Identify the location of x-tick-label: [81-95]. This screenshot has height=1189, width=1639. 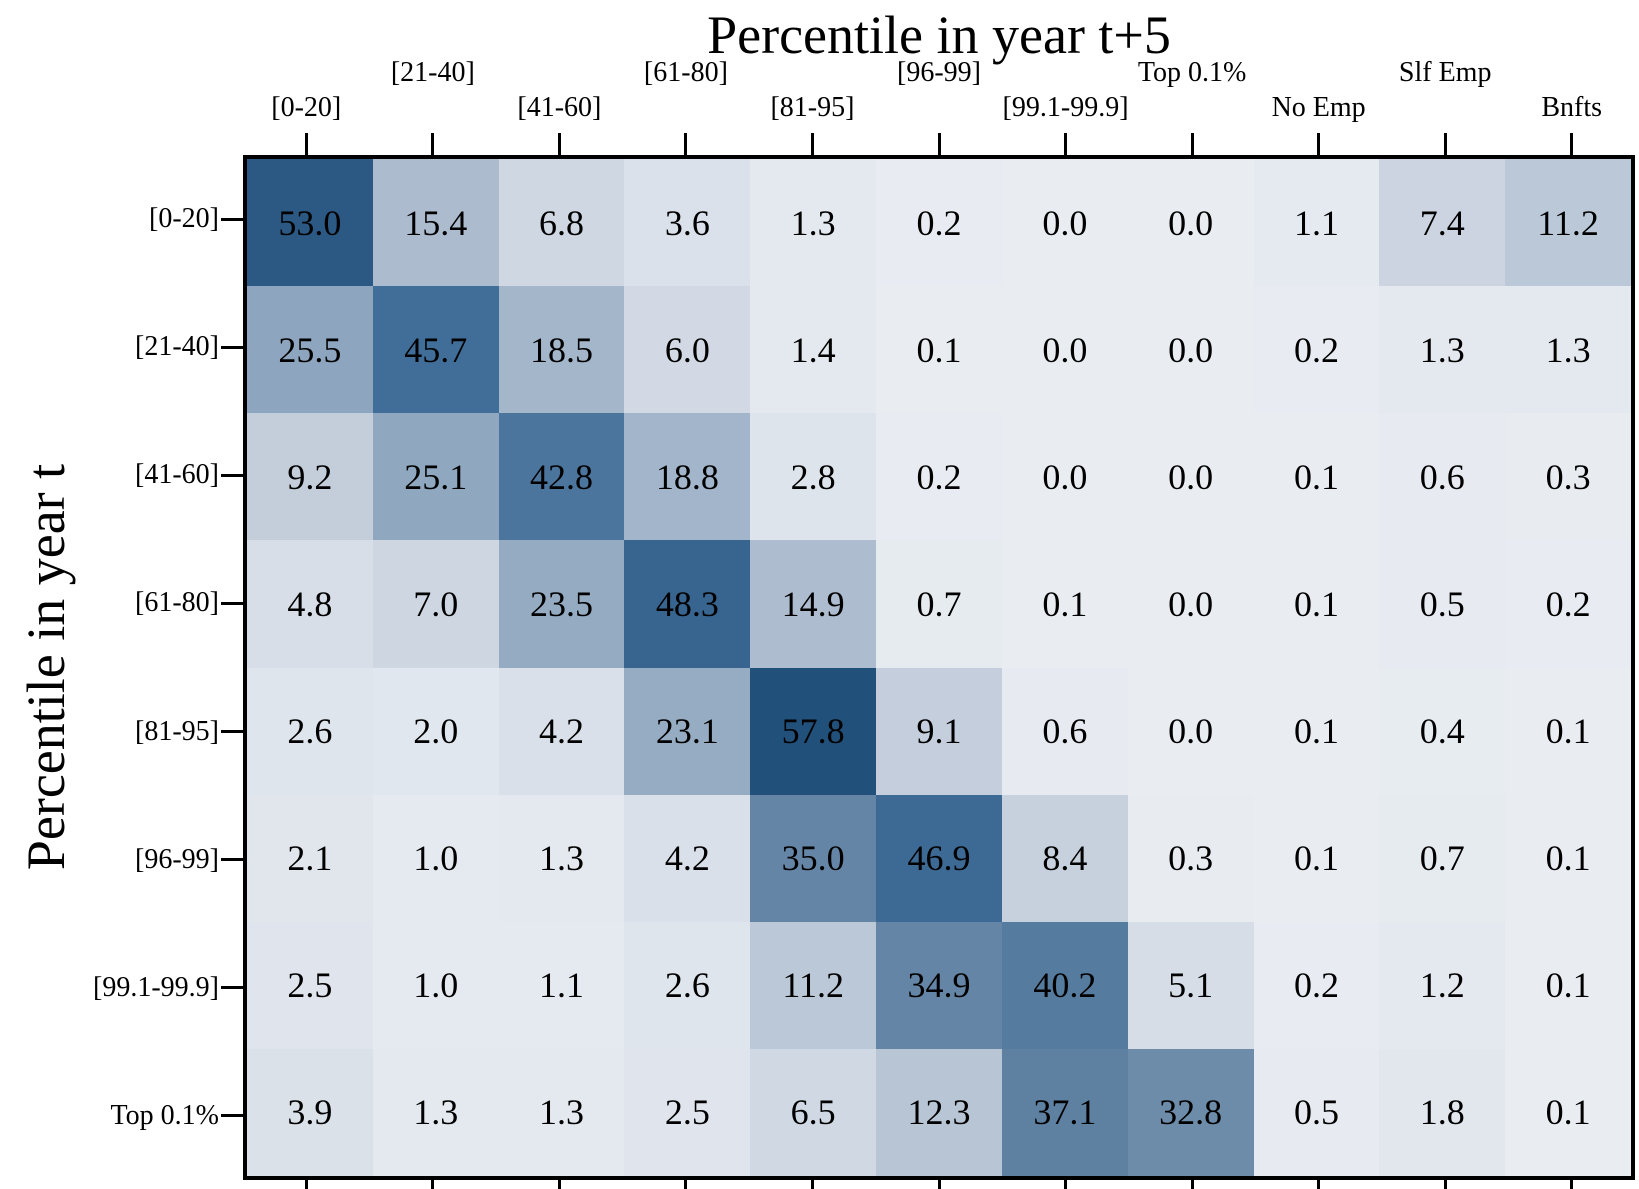
(812, 107).